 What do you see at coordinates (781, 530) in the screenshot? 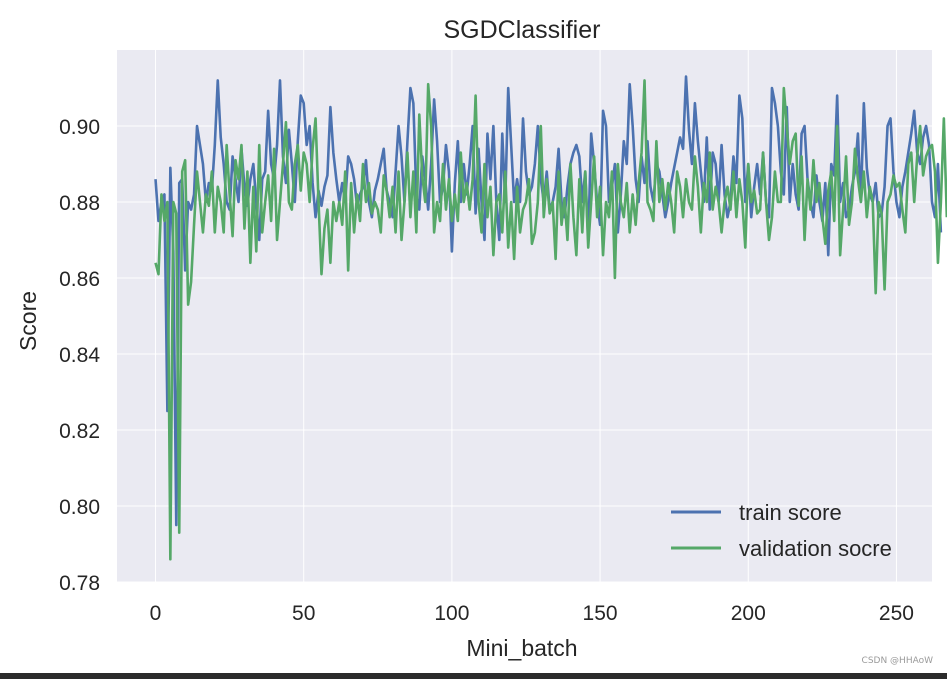
I see `legend: train score validation socre` at bounding box center [781, 530].